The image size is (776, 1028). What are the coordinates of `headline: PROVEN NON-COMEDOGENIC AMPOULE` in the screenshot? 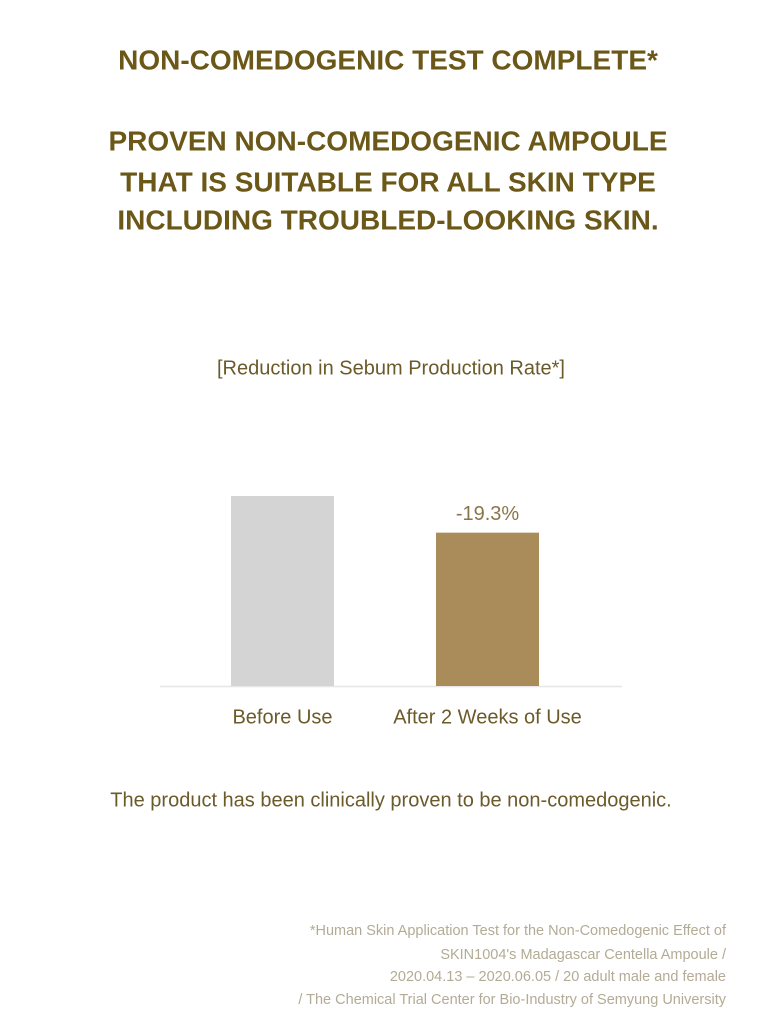 It's located at (388, 140).